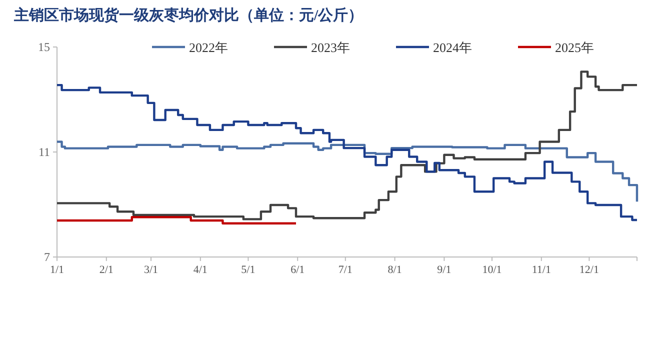  I want to click on x-tick-label: 5/1, so click(248, 270).